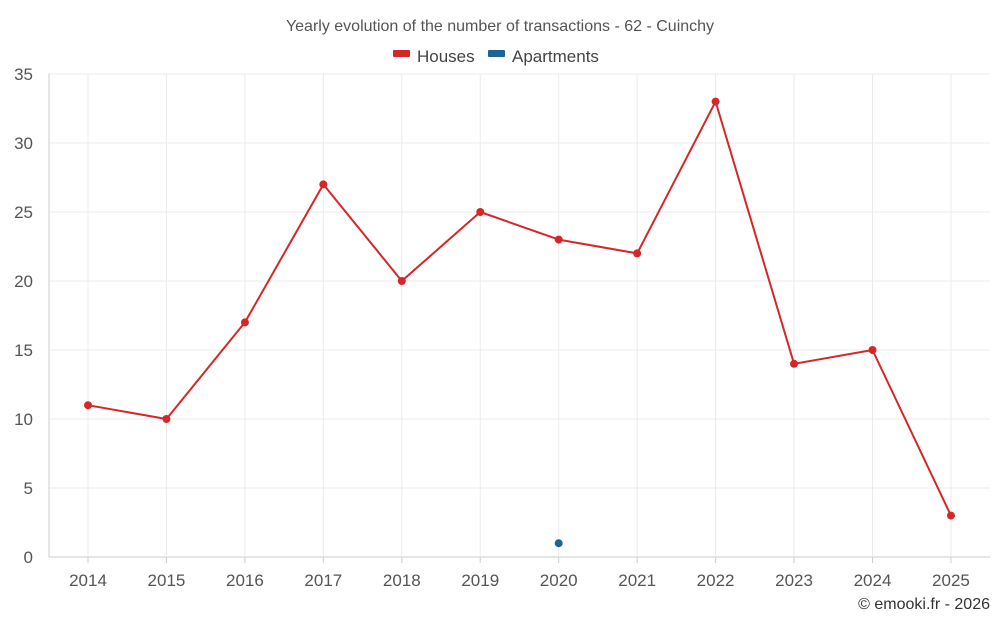  I want to click on x-tick-label: 2021, so click(637, 580).